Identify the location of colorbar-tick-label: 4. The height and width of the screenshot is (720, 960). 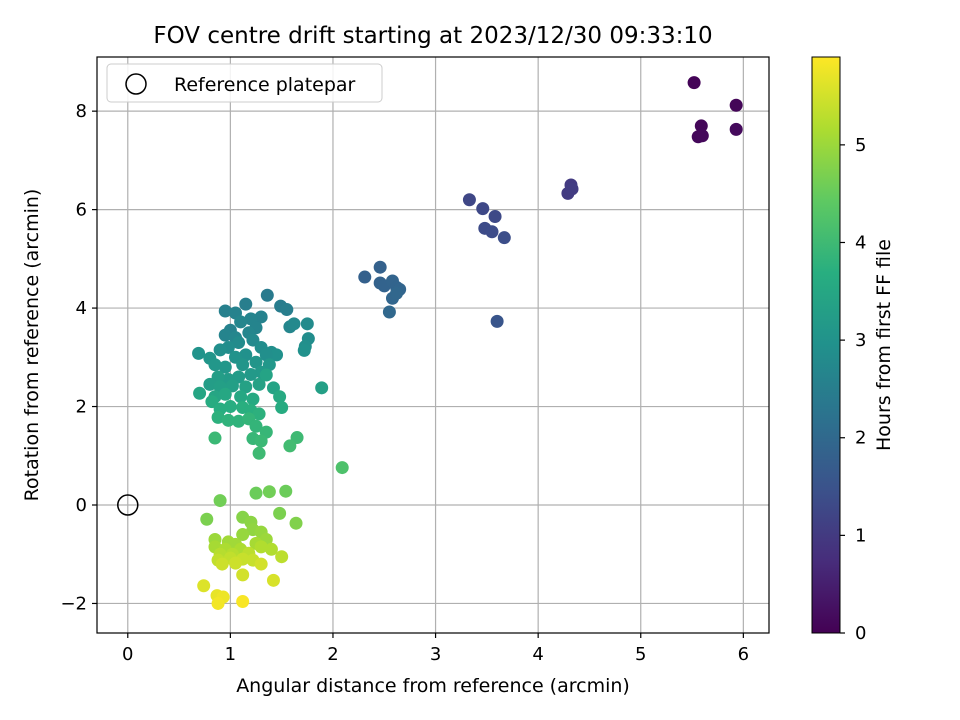
(860, 242).